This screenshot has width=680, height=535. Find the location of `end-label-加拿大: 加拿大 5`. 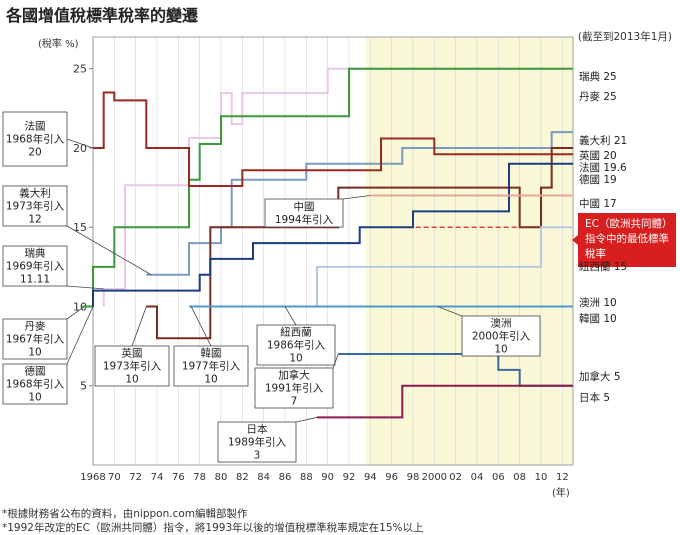

end-label-加拿大: 加拿大 5 is located at coordinates (600, 376).